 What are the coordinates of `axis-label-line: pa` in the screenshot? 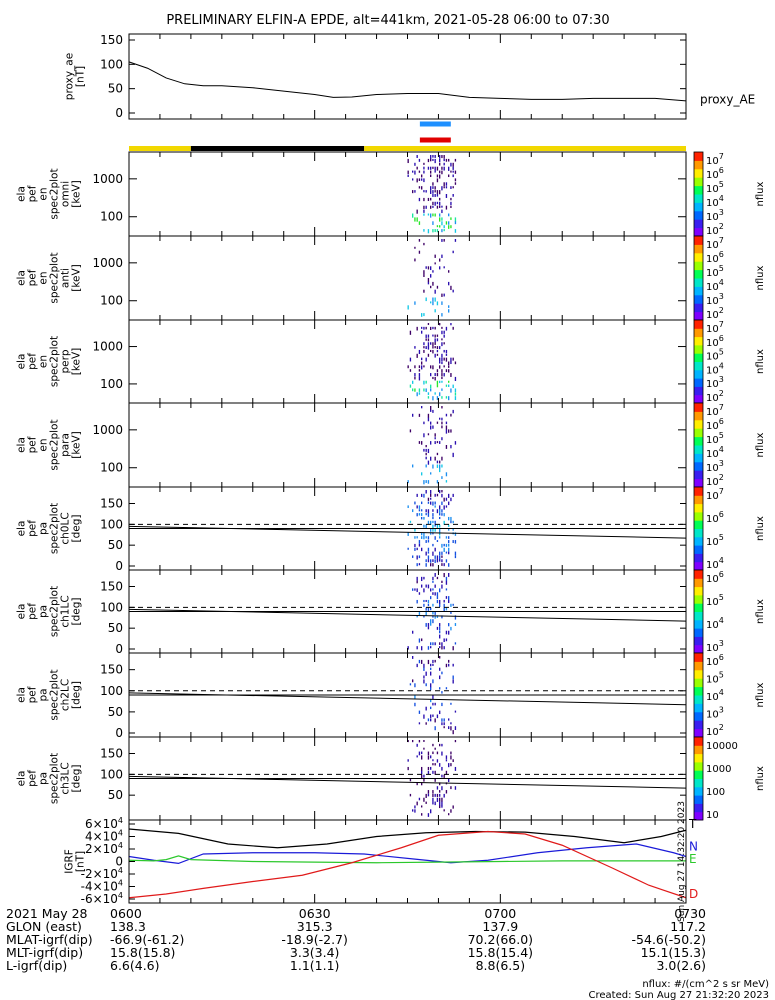 It's located at (44, 528).